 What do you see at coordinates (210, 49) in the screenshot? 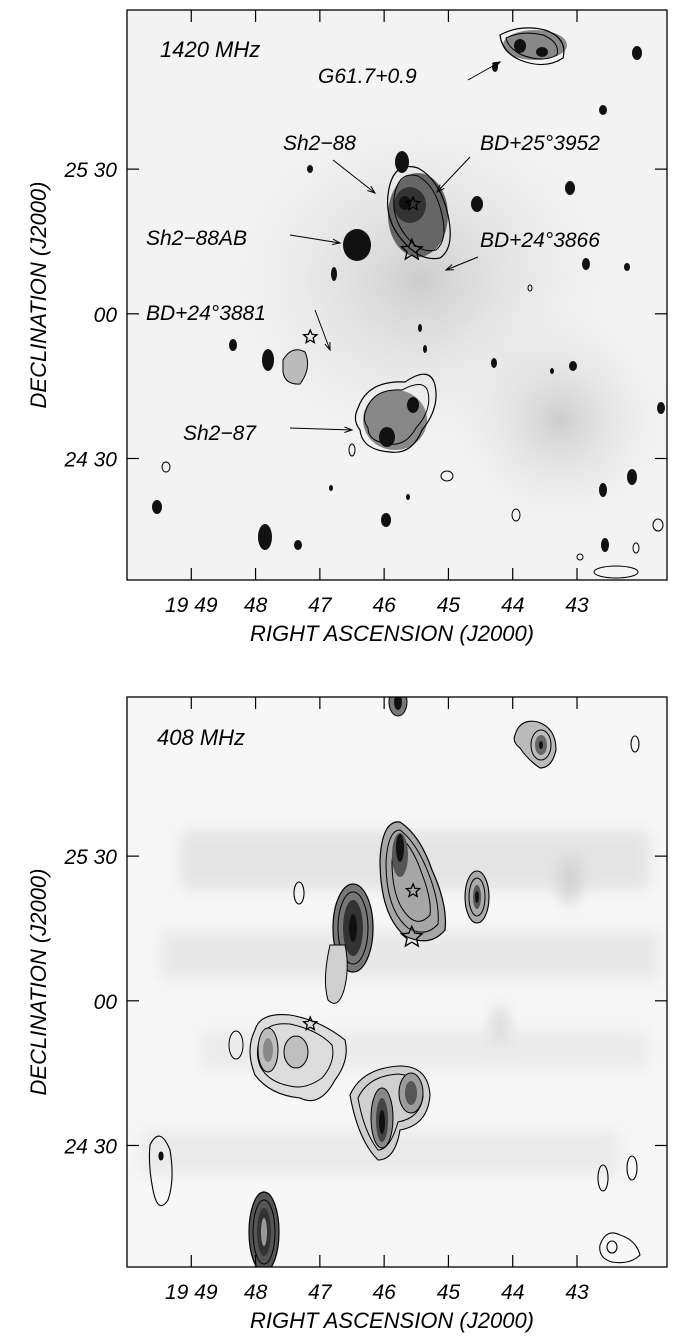
I see `frequency-label-1420: 1420 MHz` at bounding box center [210, 49].